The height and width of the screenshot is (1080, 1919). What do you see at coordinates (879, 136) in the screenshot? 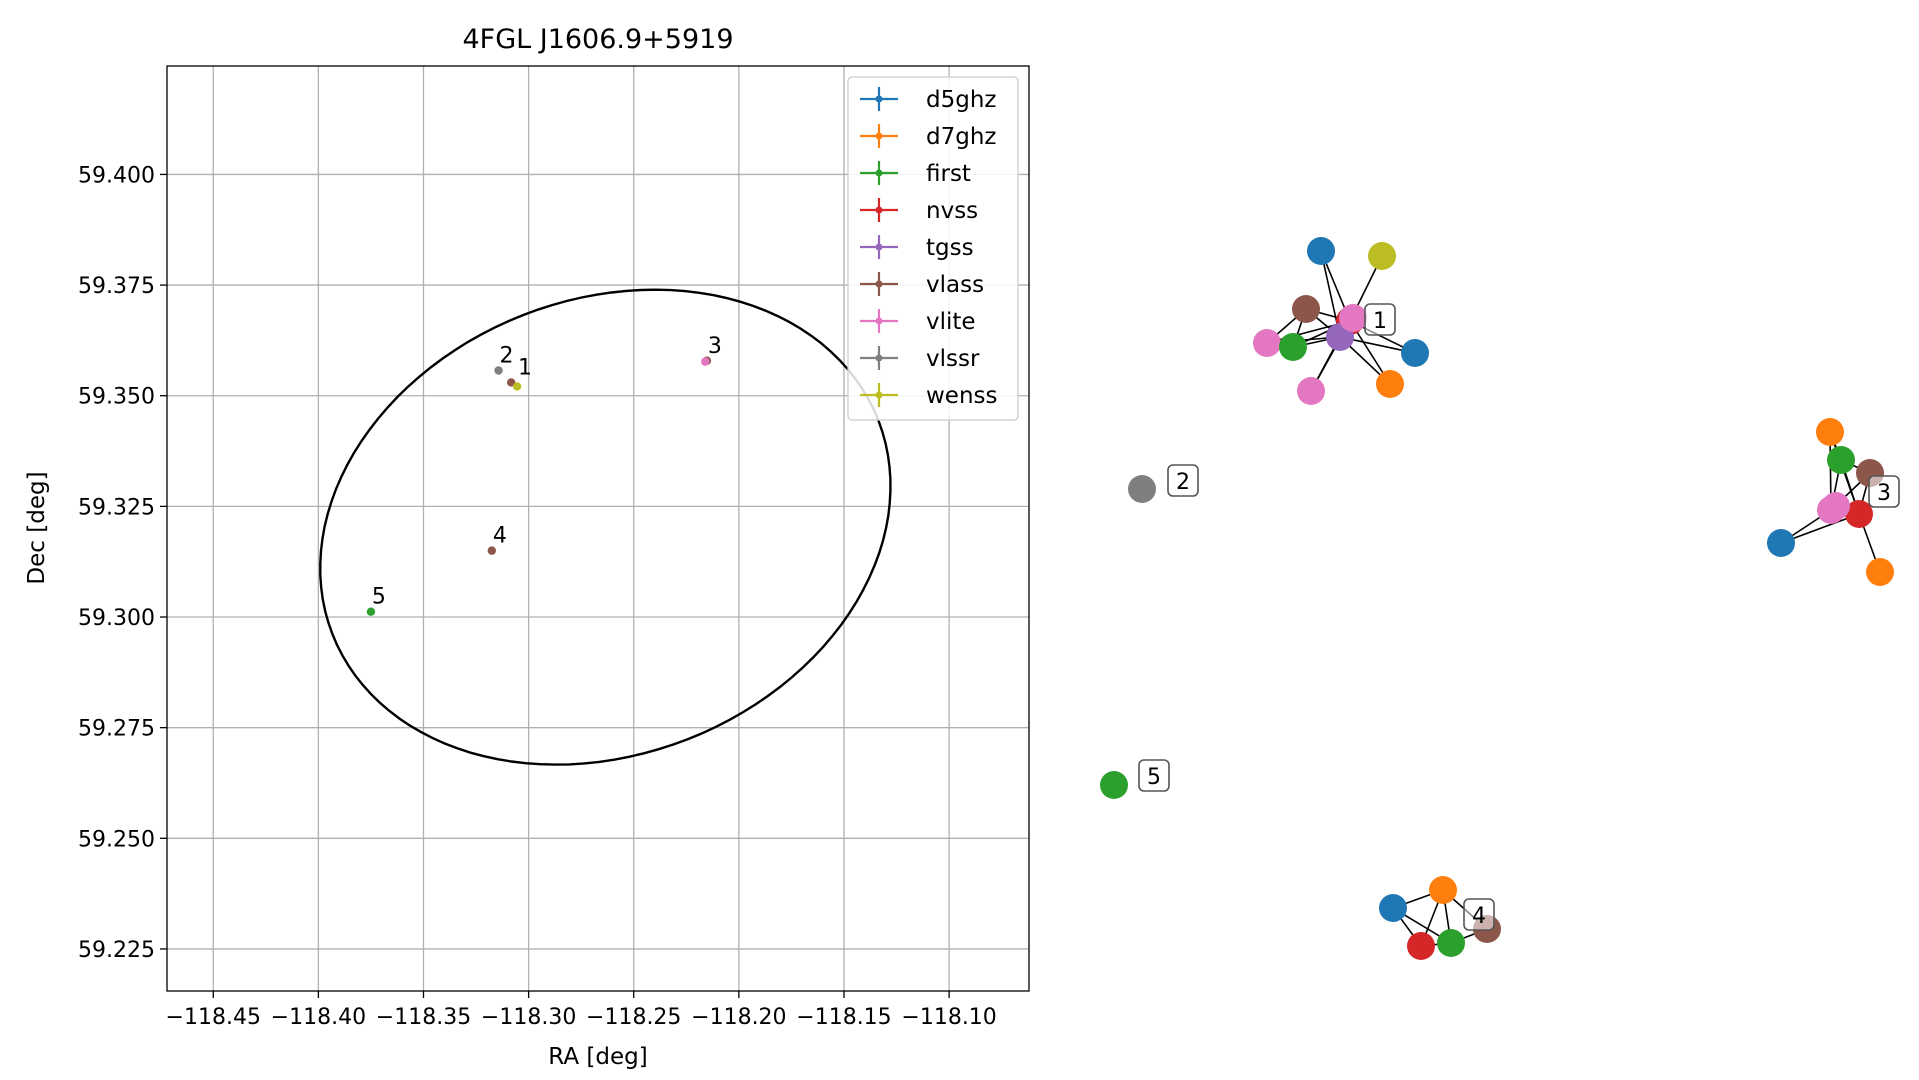
I see `legend-marker-d7ghz` at bounding box center [879, 136].